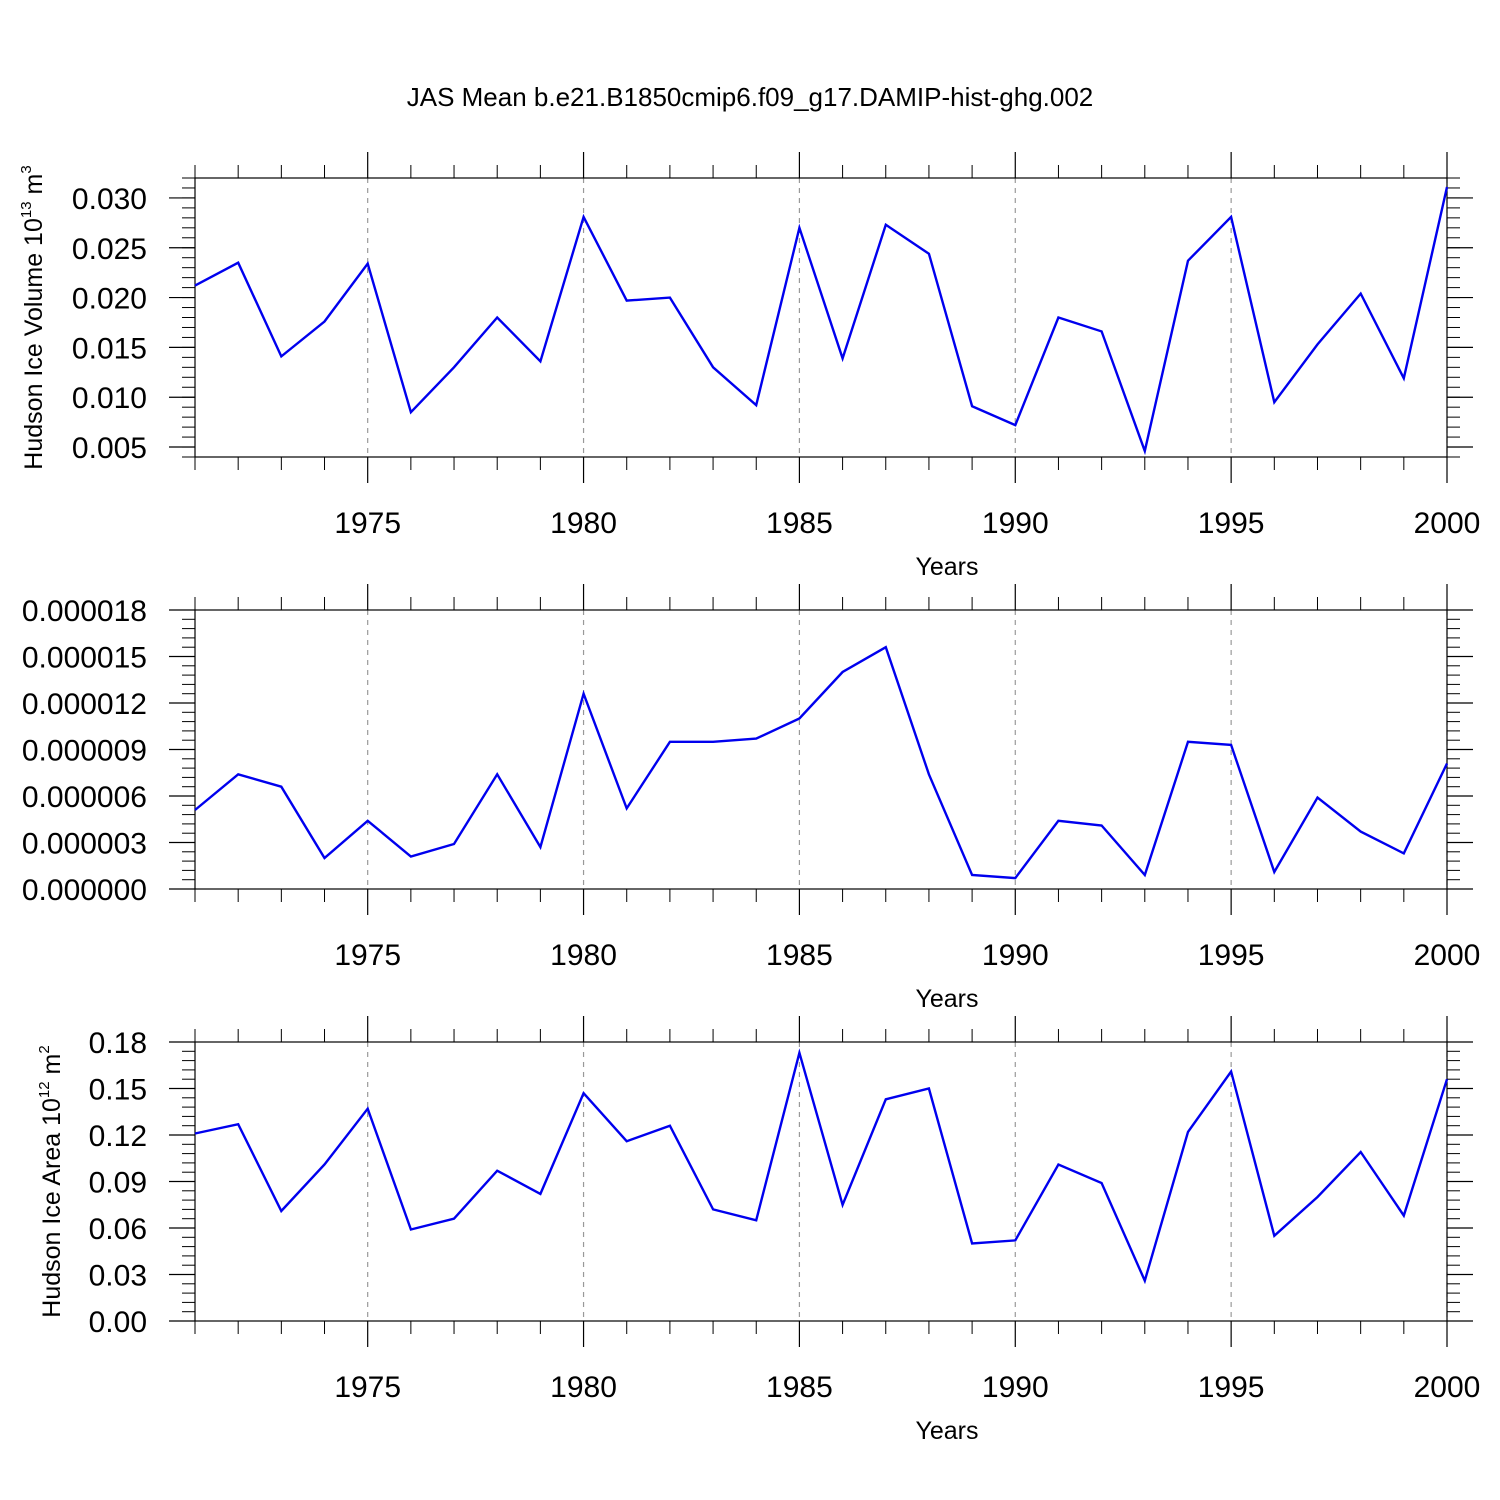 The width and height of the screenshot is (1500, 1500). Describe the element at coordinates (84, 658) in the screenshot. I see `y-tick-label: 0.000015` at that location.